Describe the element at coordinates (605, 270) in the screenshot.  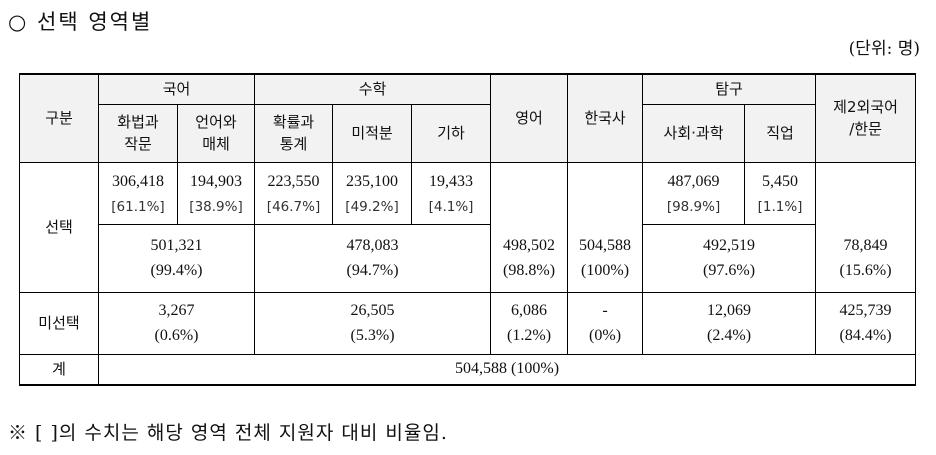
I see `share: (100%)` at that location.